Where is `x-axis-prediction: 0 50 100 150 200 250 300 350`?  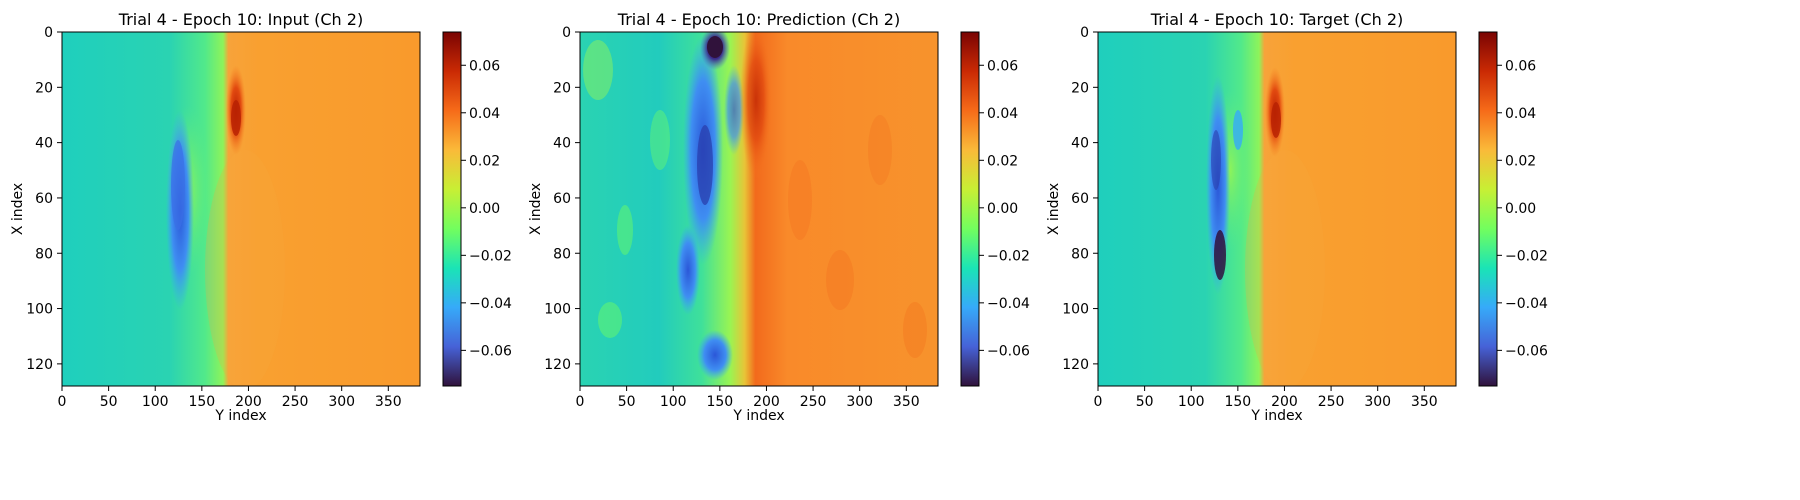
x-axis-prediction: 0 50 100 150 200 250 300 350 is located at coordinates (748, 398).